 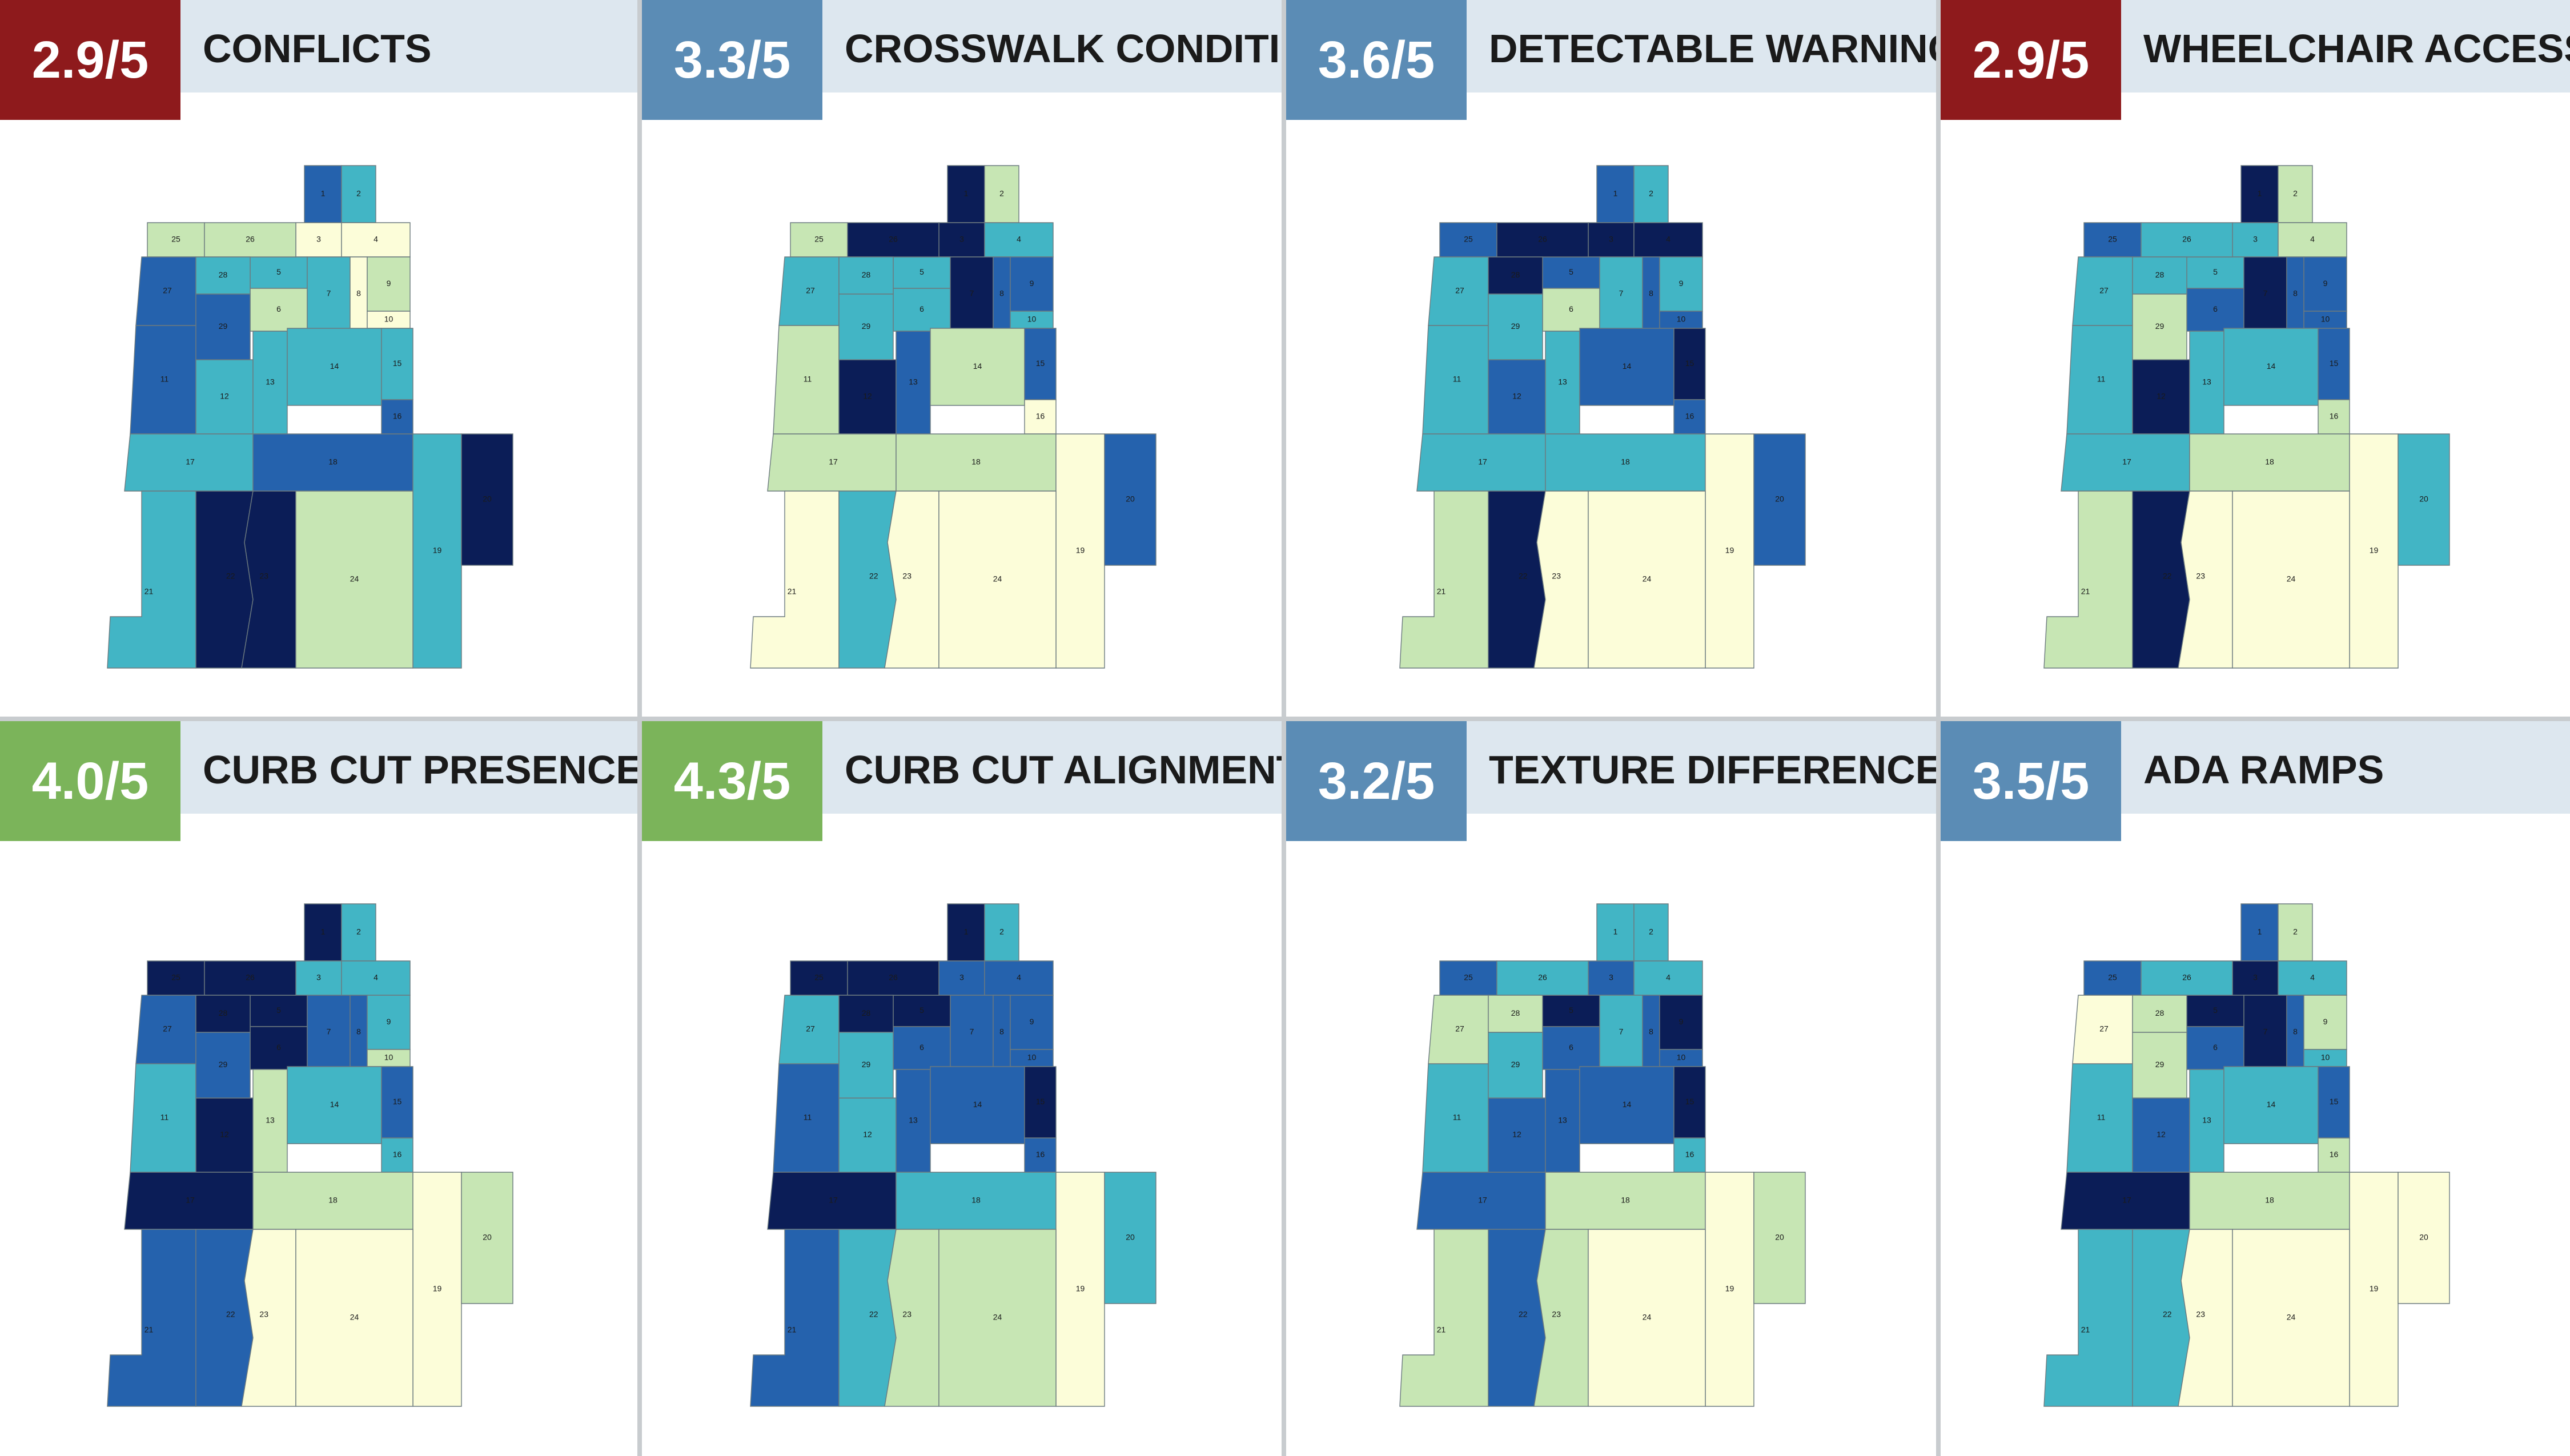 I want to click on zone-25: 25, so click(x=2112, y=978).